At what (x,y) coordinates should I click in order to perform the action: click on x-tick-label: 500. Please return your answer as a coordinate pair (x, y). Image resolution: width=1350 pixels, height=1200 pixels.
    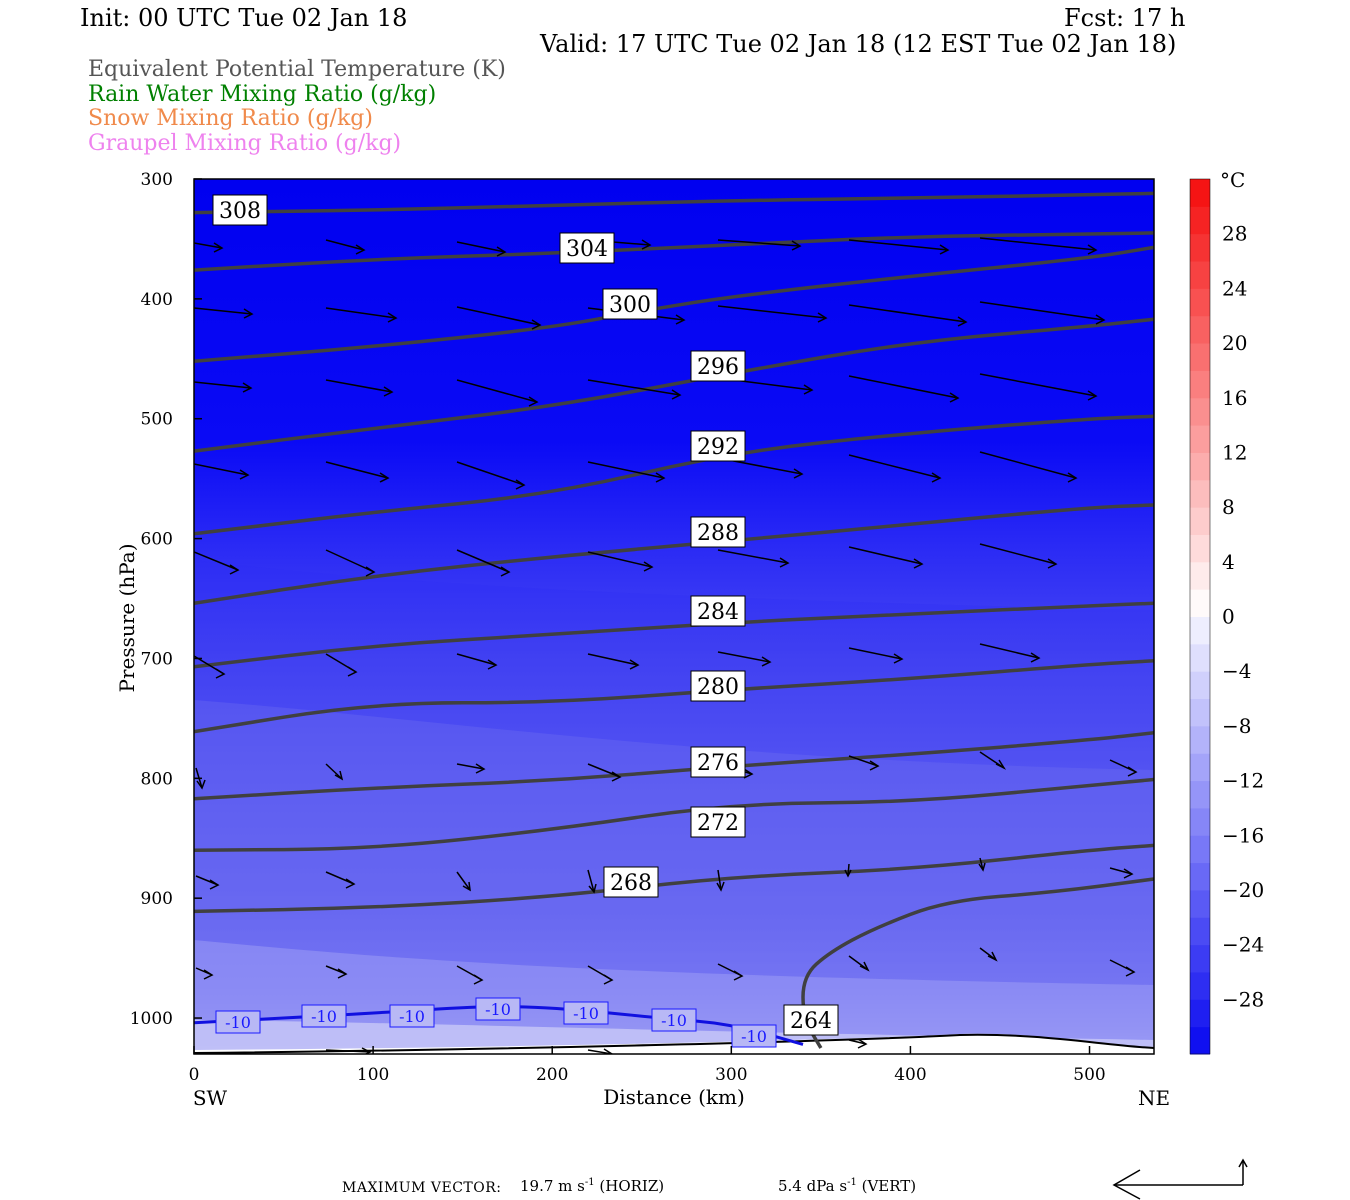
    Looking at the image, I should click on (1089, 1075).